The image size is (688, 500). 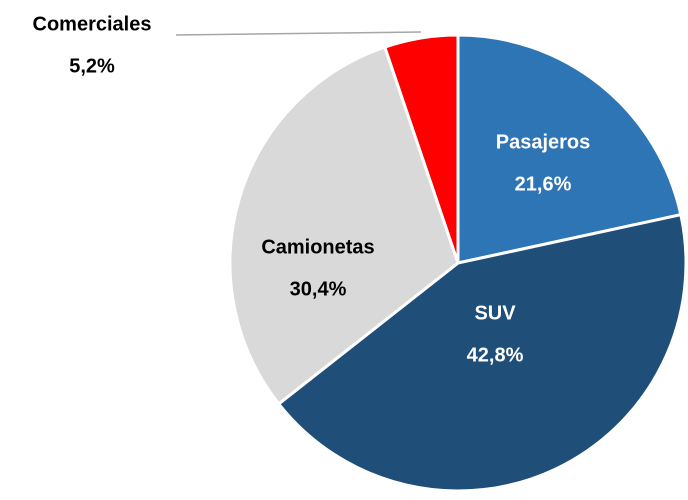 I want to click on pie-slice, so click(x=421, y=148).